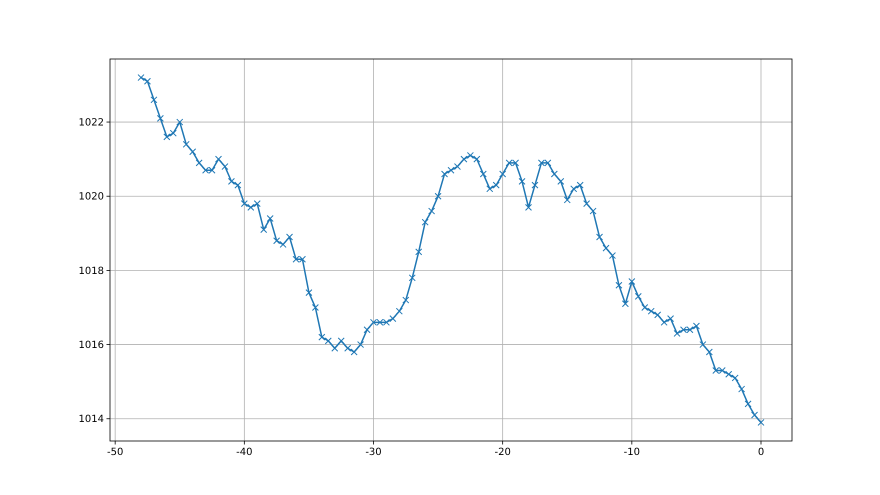 Image resolution: width=880 pixels, height=495 pixels. Describe the element at coordinates (91, 271) in the screenshot. I see `y-tick-label: 1018` at that location.